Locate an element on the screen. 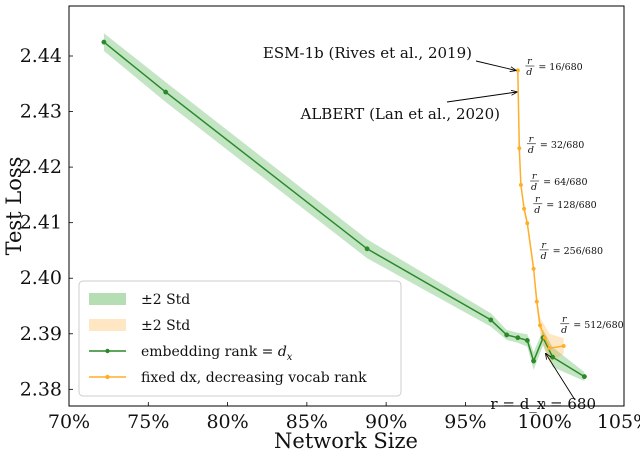  x-axis-title: Network Size is located at coordinates (346, 441).